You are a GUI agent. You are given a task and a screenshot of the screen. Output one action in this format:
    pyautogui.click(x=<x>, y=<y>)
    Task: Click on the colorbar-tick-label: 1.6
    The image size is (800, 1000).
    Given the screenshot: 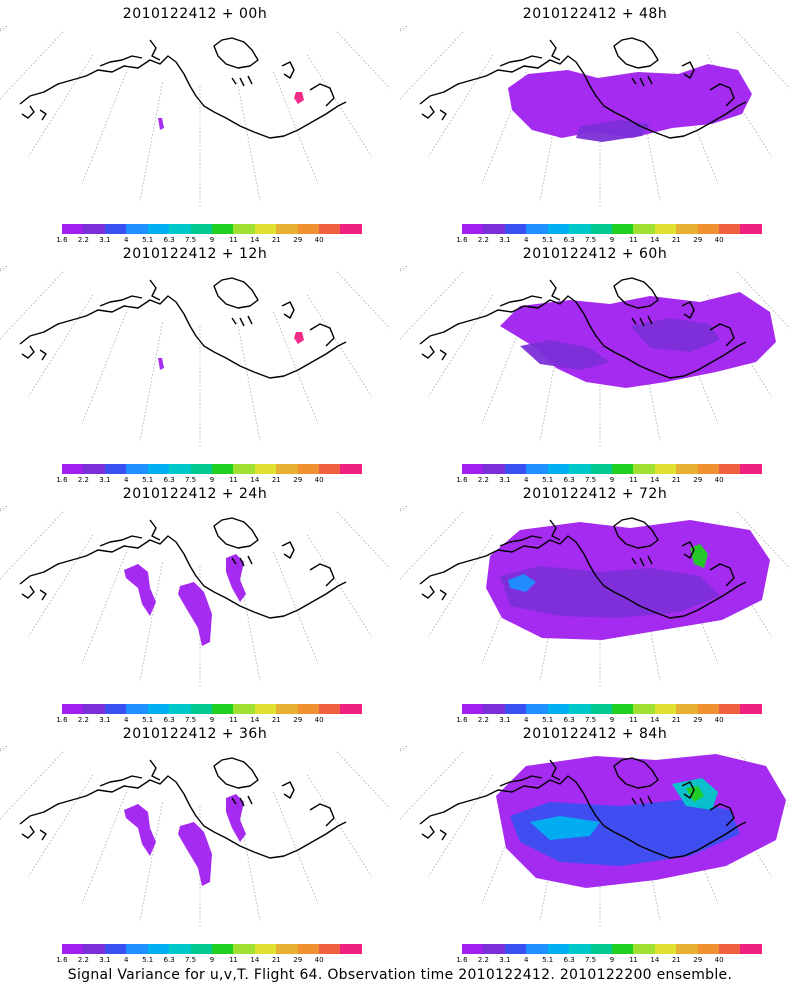 What is the action you would take?
    pyautogui.click(x=62, y=480)
    